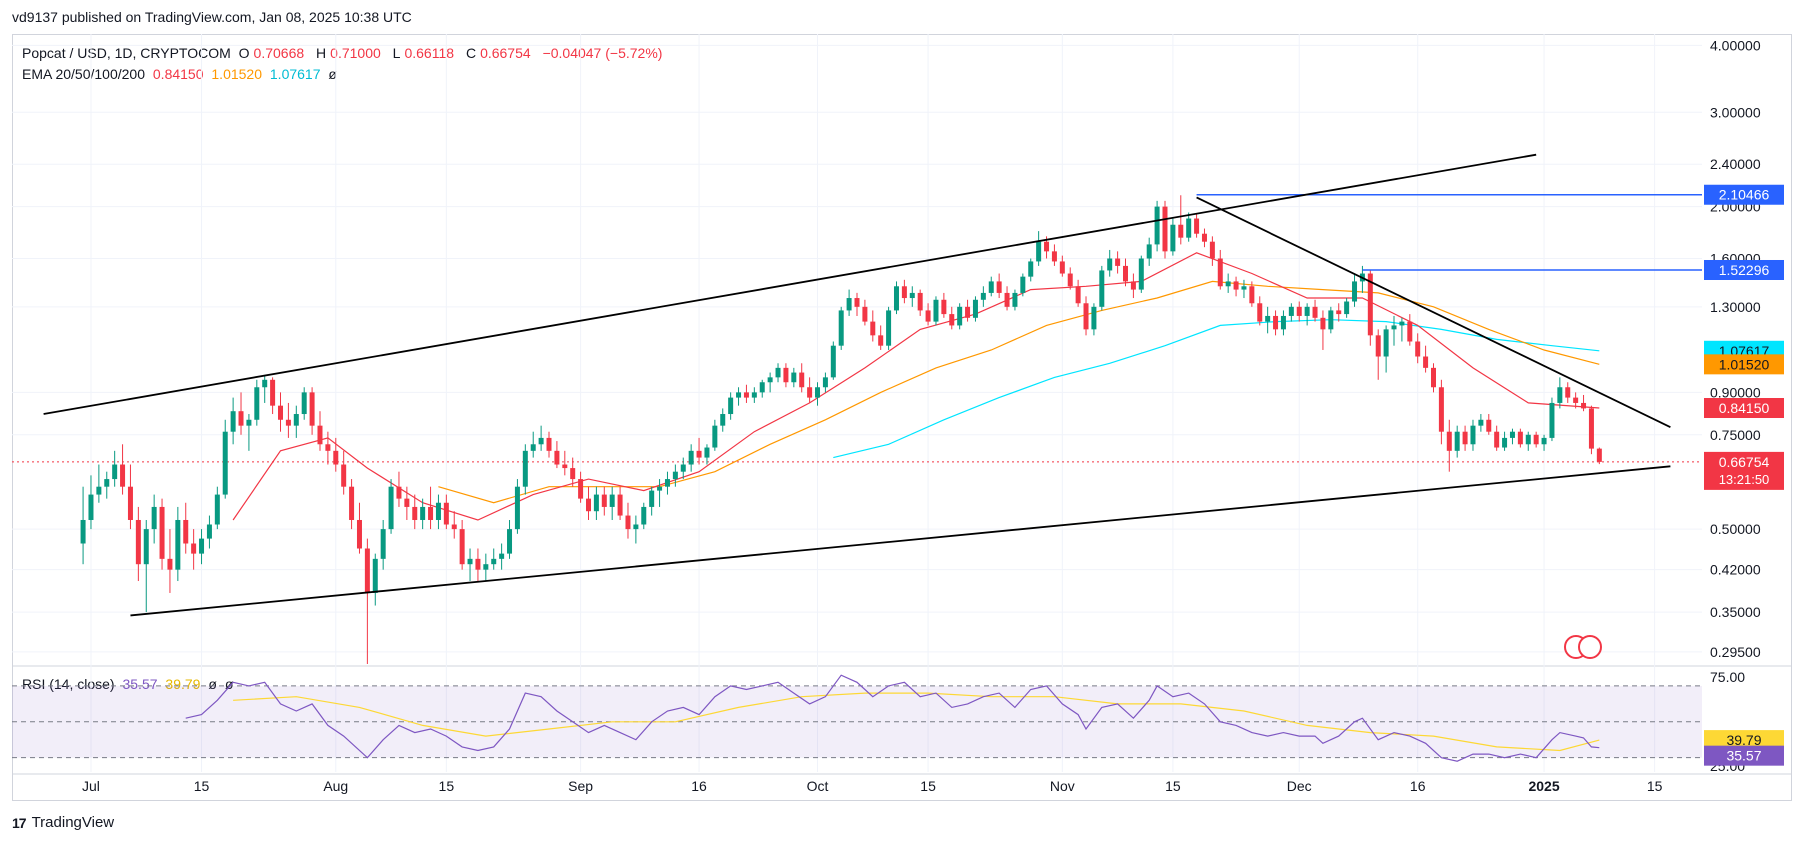  Describe the element at coordinates (1590, 647) in the screenshot. I see `us-flag-icon` at that location.